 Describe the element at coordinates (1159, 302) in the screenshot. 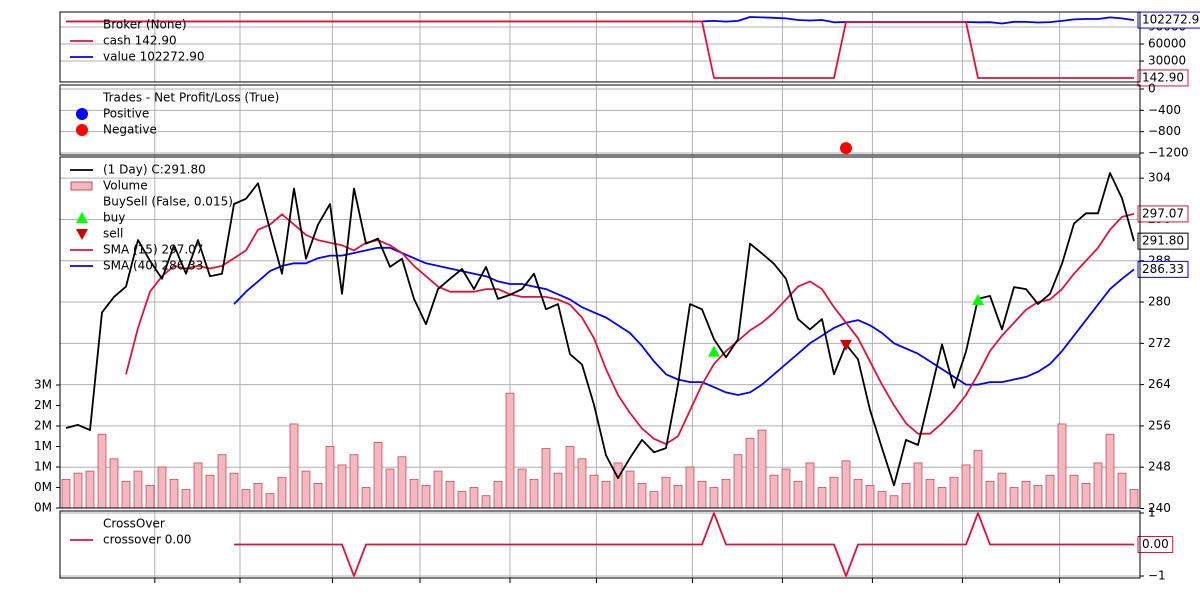

I see `y-tick-label: 280` at that location.